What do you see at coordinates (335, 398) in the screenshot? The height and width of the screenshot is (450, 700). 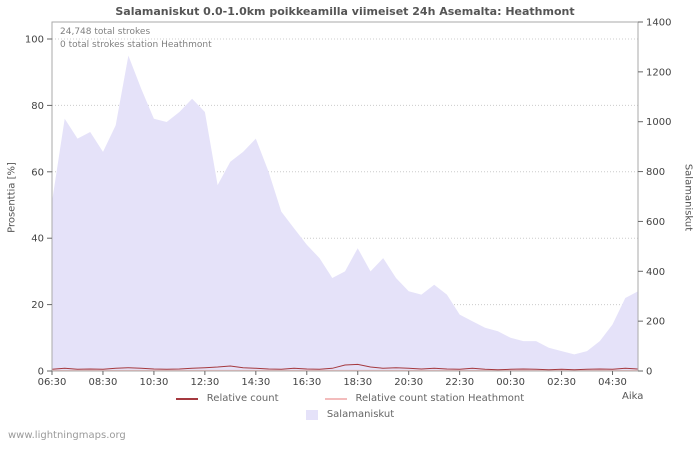 I see `station-relative-count-swatch` at bounding box center [335, 398].